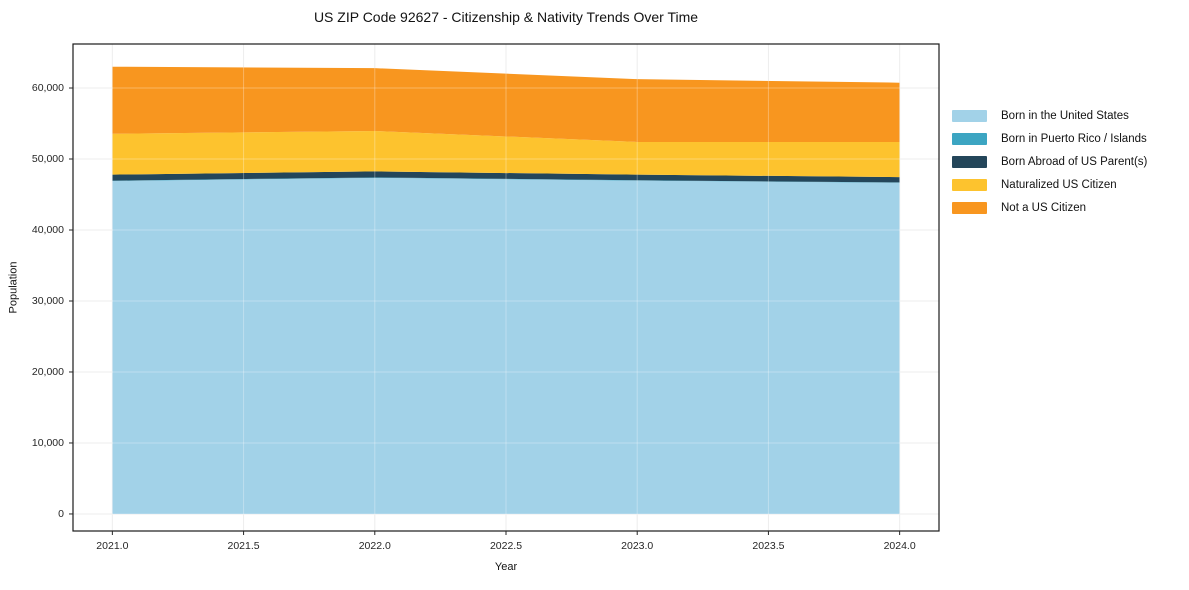  Describe the element at coordinates (1074, 139) in the screenshot. I see `legend-label: Born in Puerto Rico / Islands` at that location.